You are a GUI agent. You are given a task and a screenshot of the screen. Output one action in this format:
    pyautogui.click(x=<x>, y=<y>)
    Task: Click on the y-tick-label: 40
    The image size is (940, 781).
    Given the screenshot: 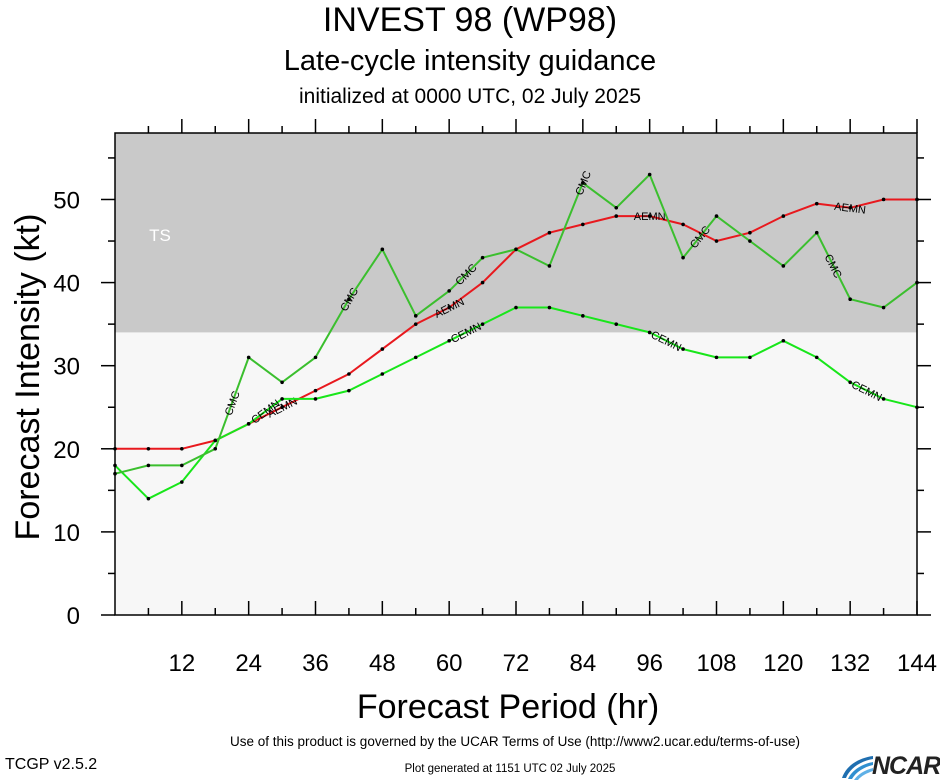 What is the action you would take?
    pyautogui.click(x=66, y=284)
    